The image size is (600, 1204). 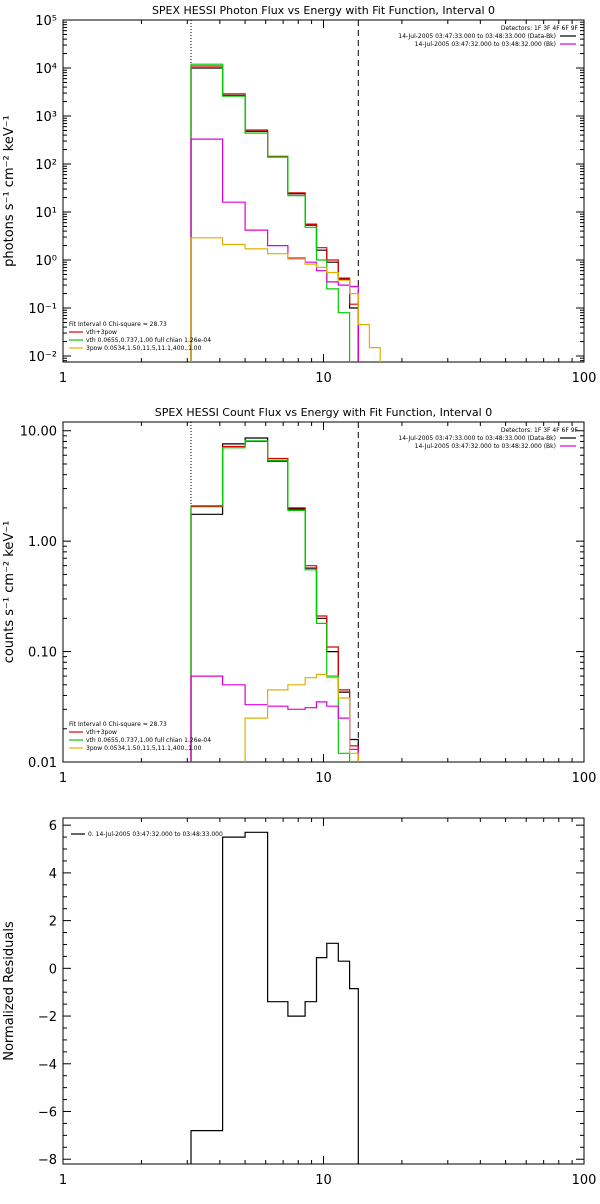 What do you see at coordinates (46, 165) in the screenshot?
I see `y-tick-label: 10²` at bounding box center [46, 165].